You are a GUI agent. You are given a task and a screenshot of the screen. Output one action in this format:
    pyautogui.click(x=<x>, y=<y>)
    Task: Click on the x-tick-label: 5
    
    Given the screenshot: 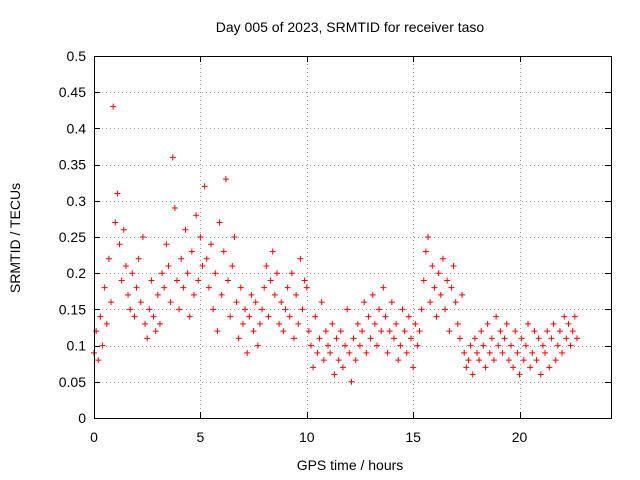 What is the action you would take?
    pyautogui.click(x=200, y=437)
    